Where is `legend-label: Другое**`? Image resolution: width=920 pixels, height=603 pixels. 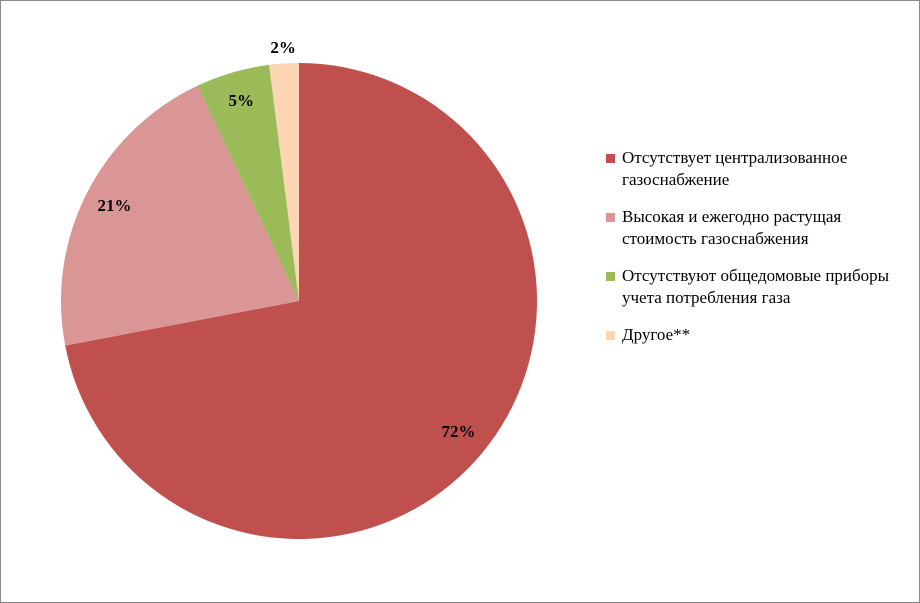 legend-label: Другое** is located at coordinates (656, 334).